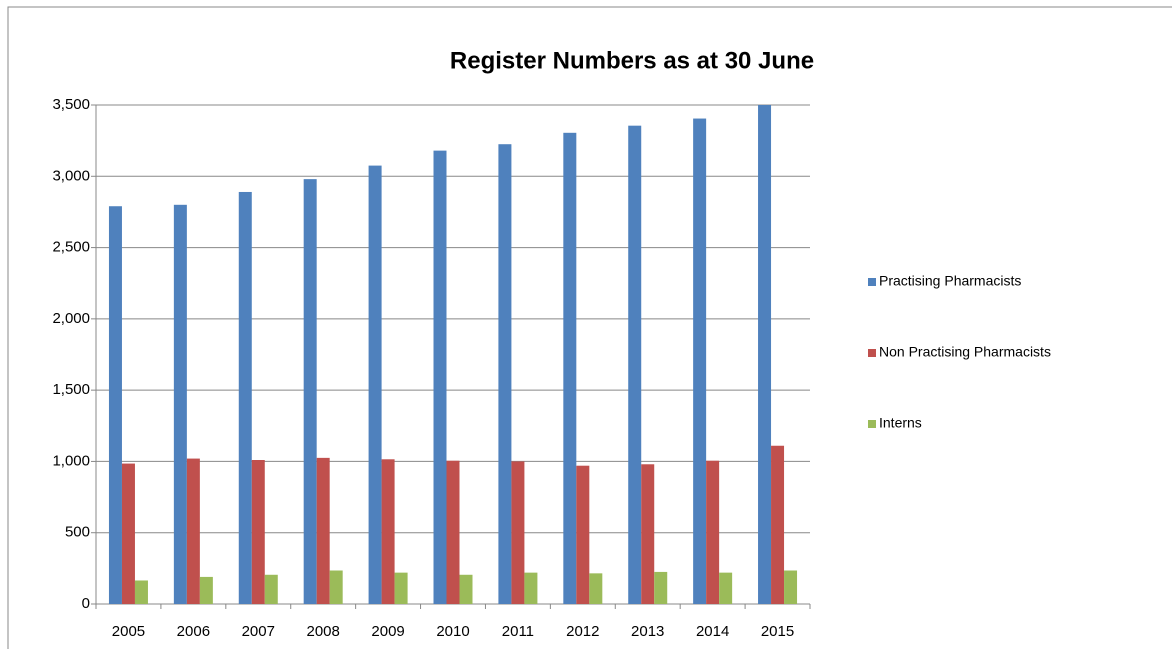 Image resolution: width=1172 pixels, height=649 pixels. Describe the element at coordinates (322, 631) in the screenshot. I see `x-tick-label: 2008` at that location.